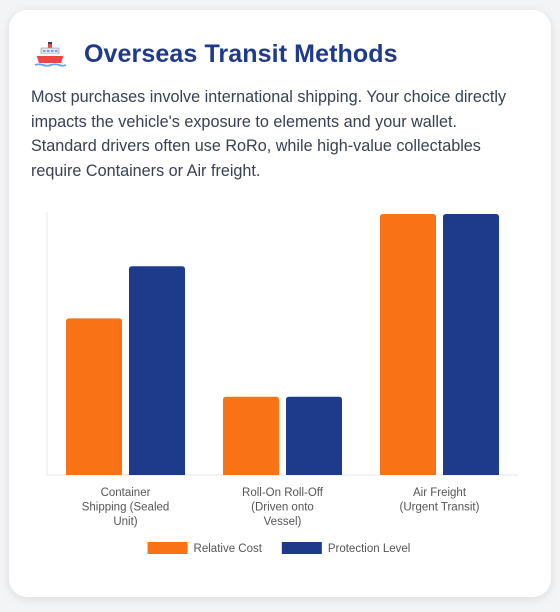 Image resolution: width=560 pixels, height=612 pixels. What do you see at coordinates (167, 548) in the screenshot?
I see `legend-swatch-relative-cost` at bounding box center [167, 548].